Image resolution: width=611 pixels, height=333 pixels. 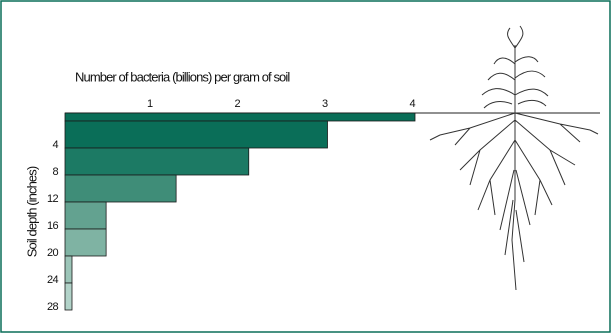 I want to click on y-tick-label: 16, so click(x=53, y=226).